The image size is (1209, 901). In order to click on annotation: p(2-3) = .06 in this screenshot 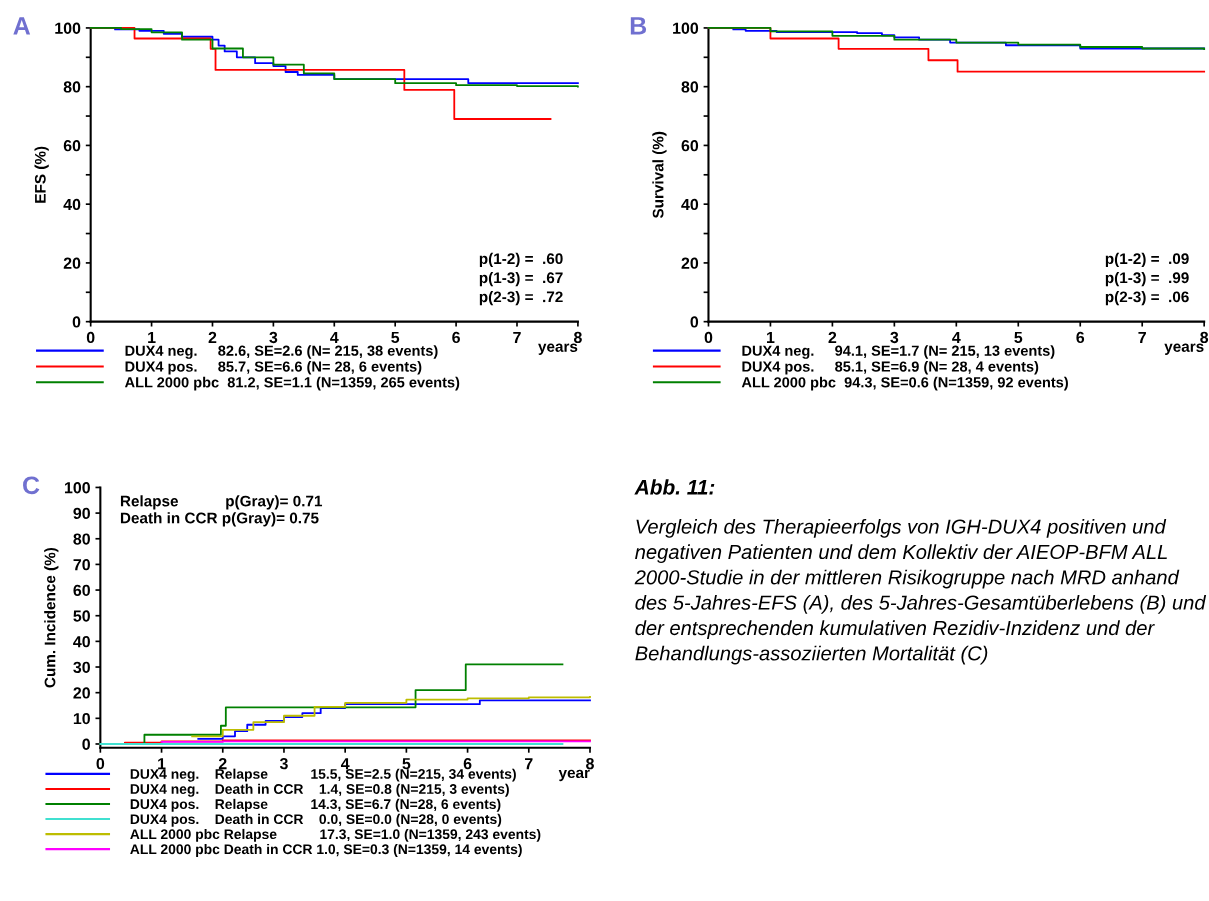, I will do `click(1147, 298)`.